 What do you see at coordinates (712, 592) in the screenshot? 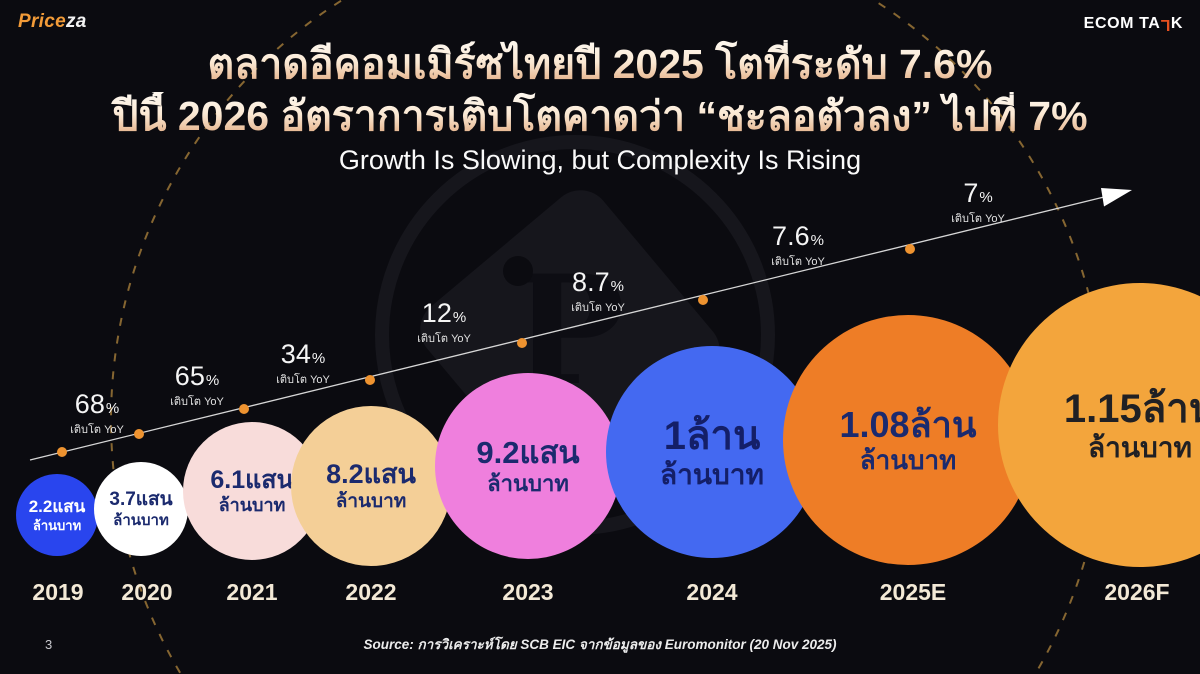
I see `year-label-2024: 2024` at bounding box center [712, 592].